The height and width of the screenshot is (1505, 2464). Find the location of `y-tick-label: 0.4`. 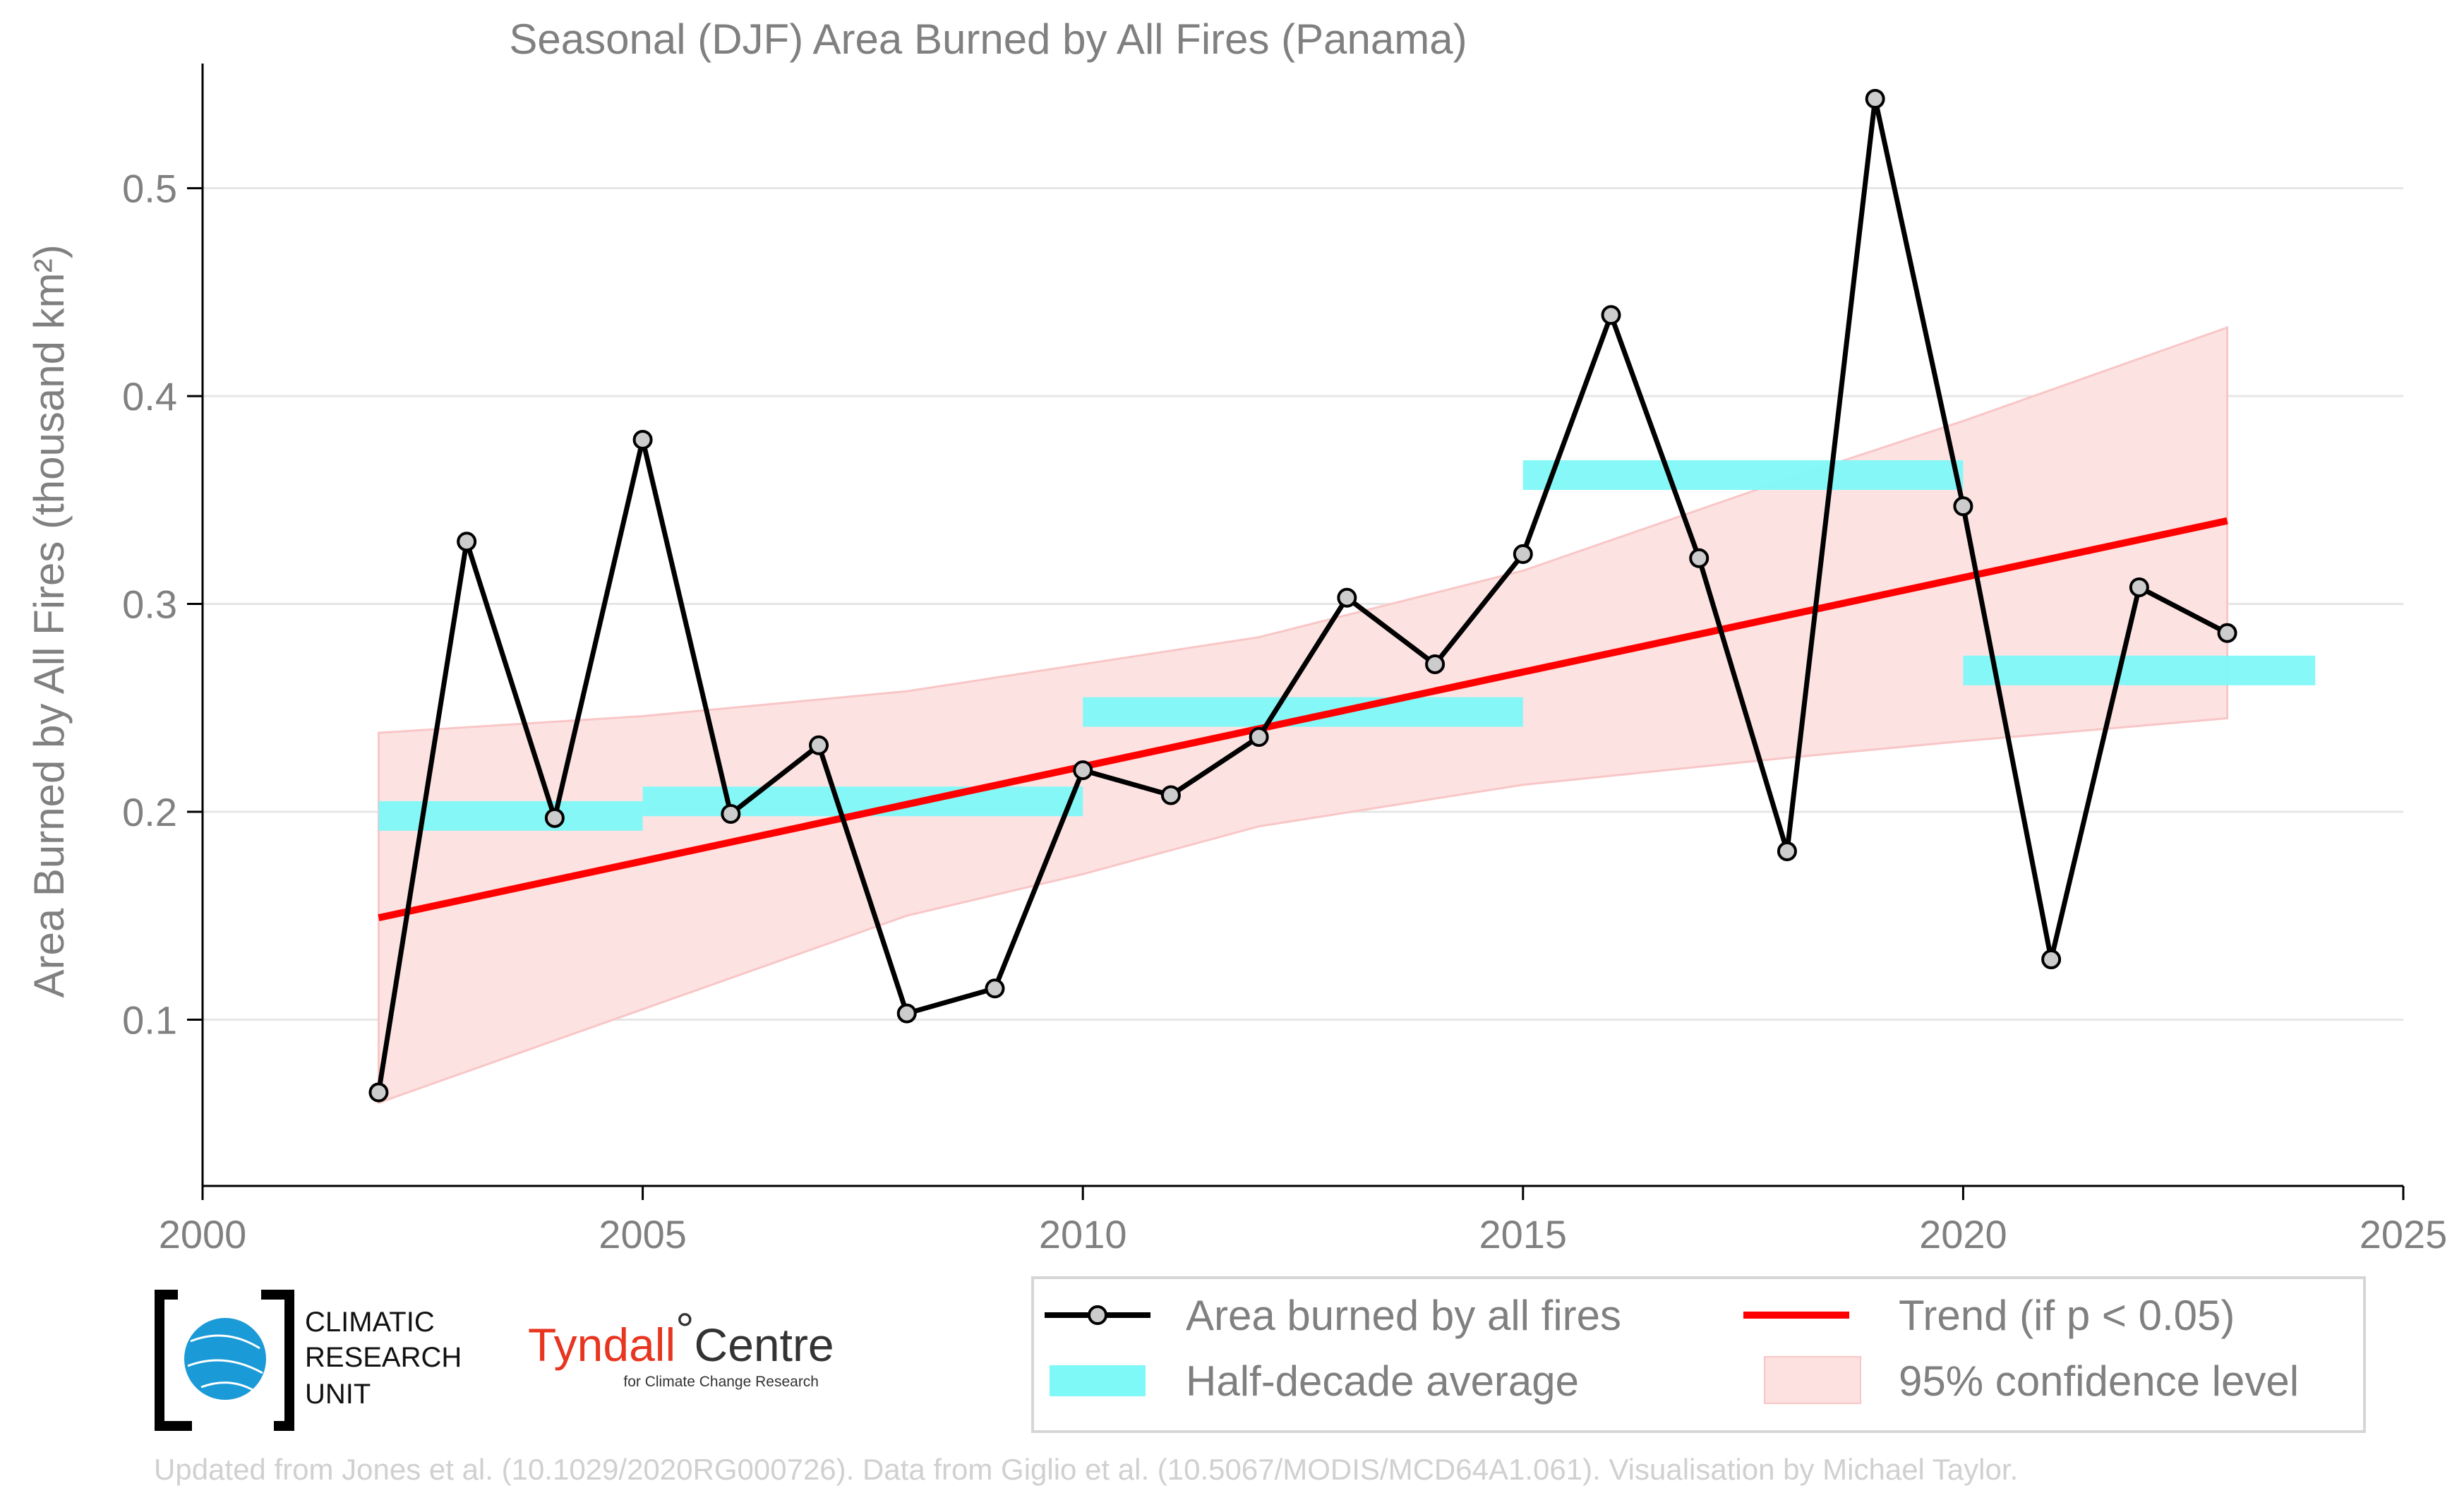

y-tick-label: 0.4 is located at coordinates (149, 396).